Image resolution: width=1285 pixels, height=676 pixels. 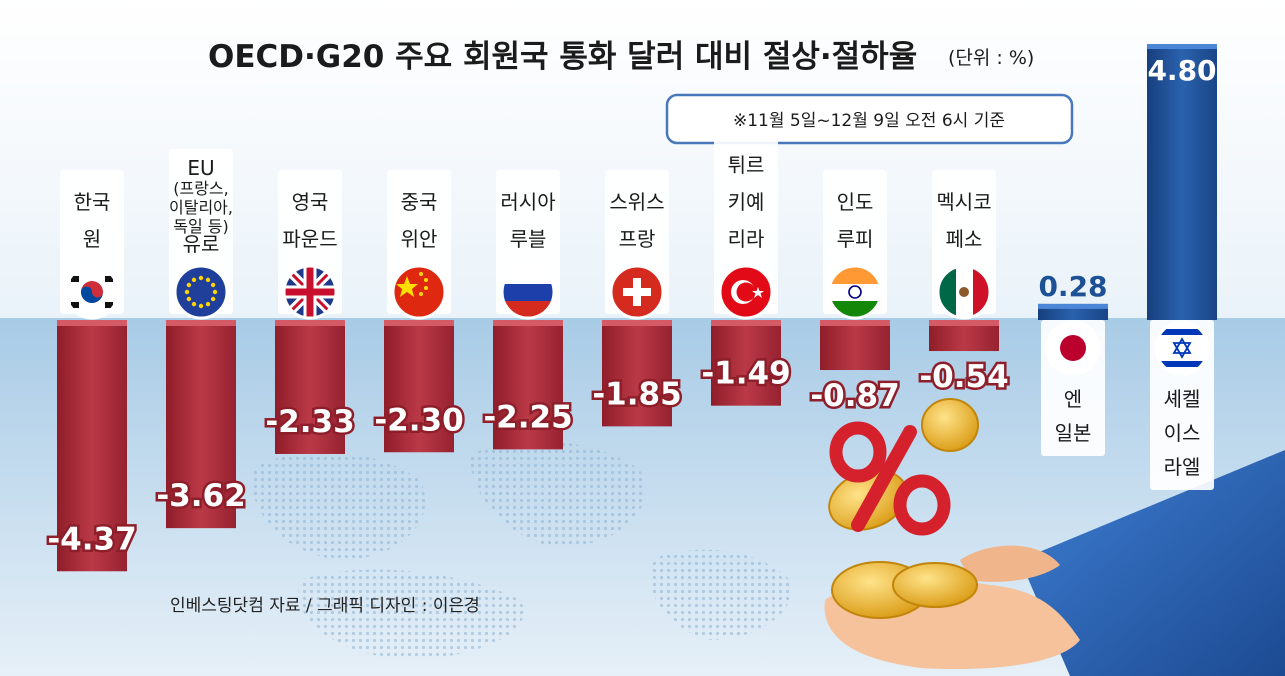 What do you see at coordinates (746, 202) in the screenshot?
I see `category-label-line: 키예` at bounding box center [746, 202].